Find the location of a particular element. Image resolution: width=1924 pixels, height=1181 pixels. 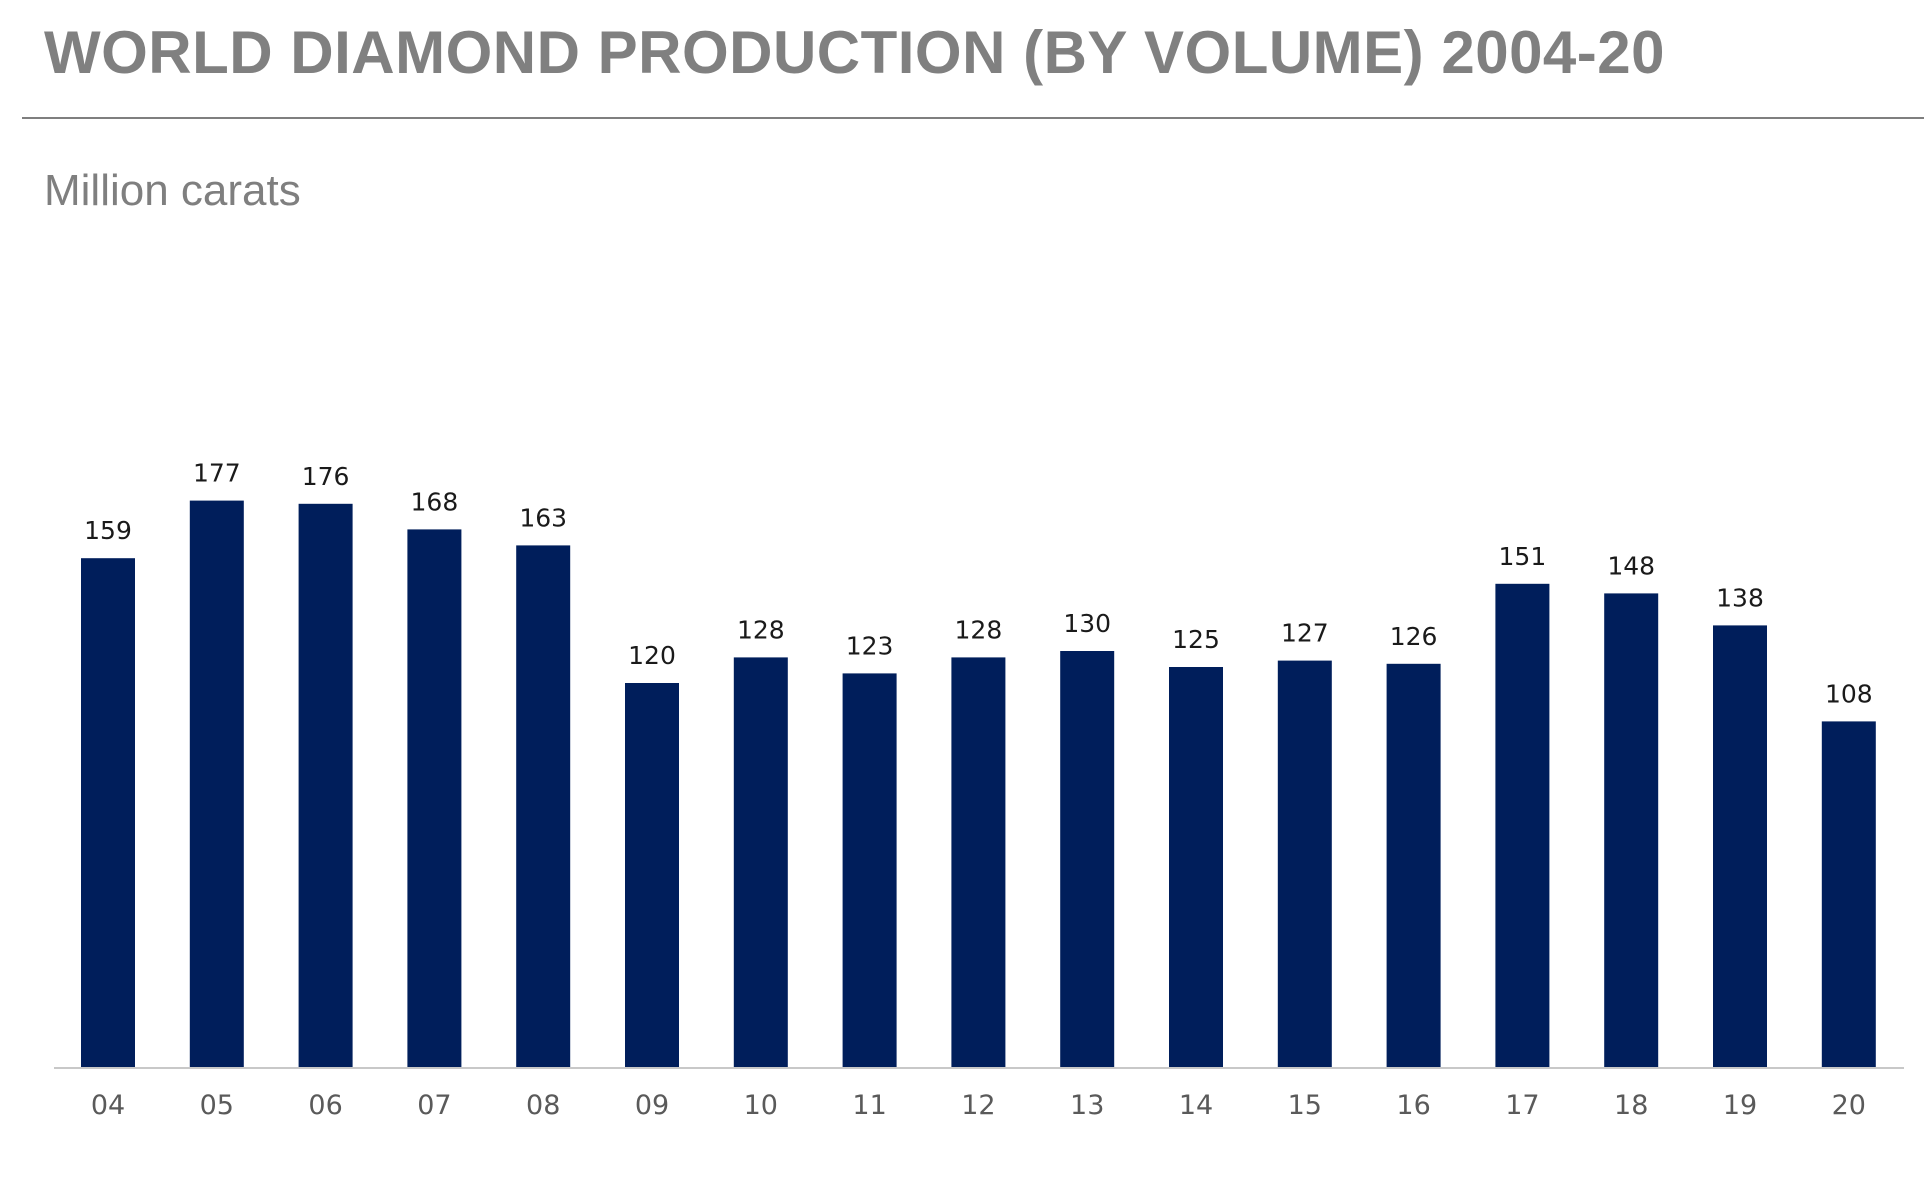

x-tick-label-14: 14 is located at coordinates (1196, 1105).